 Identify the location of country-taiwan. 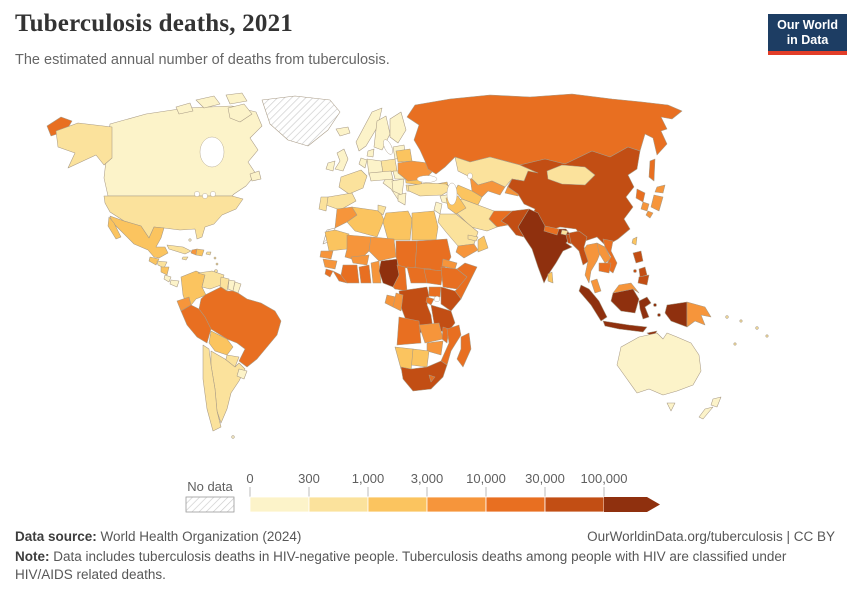
(634, 241).